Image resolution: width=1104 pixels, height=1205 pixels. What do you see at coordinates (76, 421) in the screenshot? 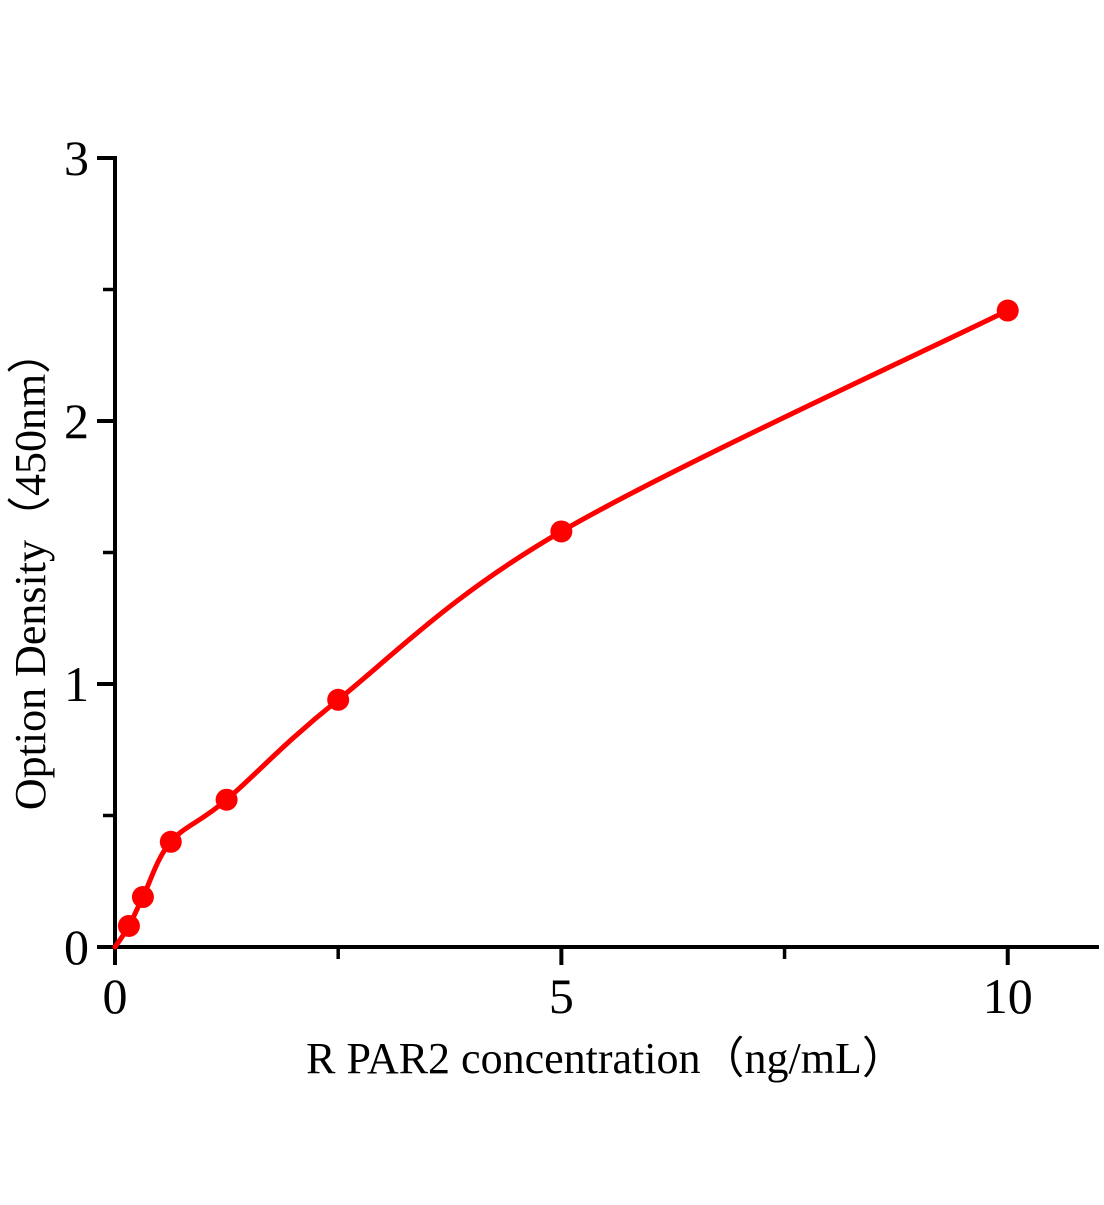
I see `y-tick-label: 2` at bounding box center [76, 421].